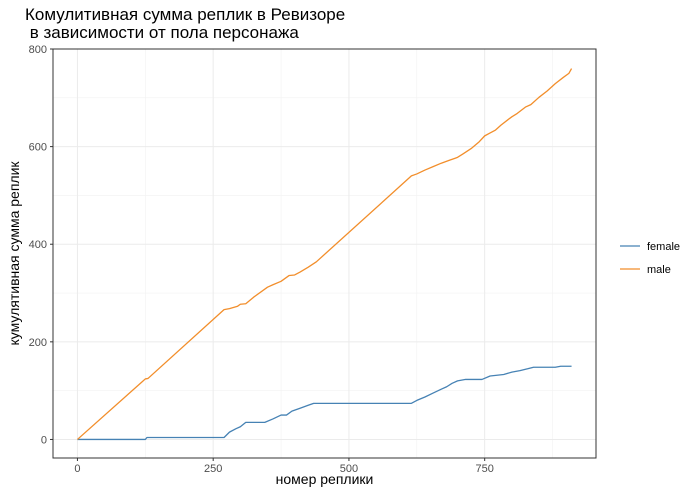  I want to click on series-line-female, so click(324, 403).